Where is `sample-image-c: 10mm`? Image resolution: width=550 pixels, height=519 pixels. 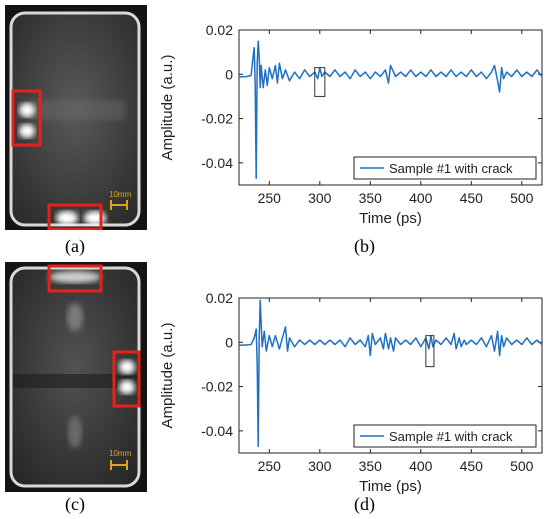
sample-image-c: 10mm is located at coordinates (76, 377).